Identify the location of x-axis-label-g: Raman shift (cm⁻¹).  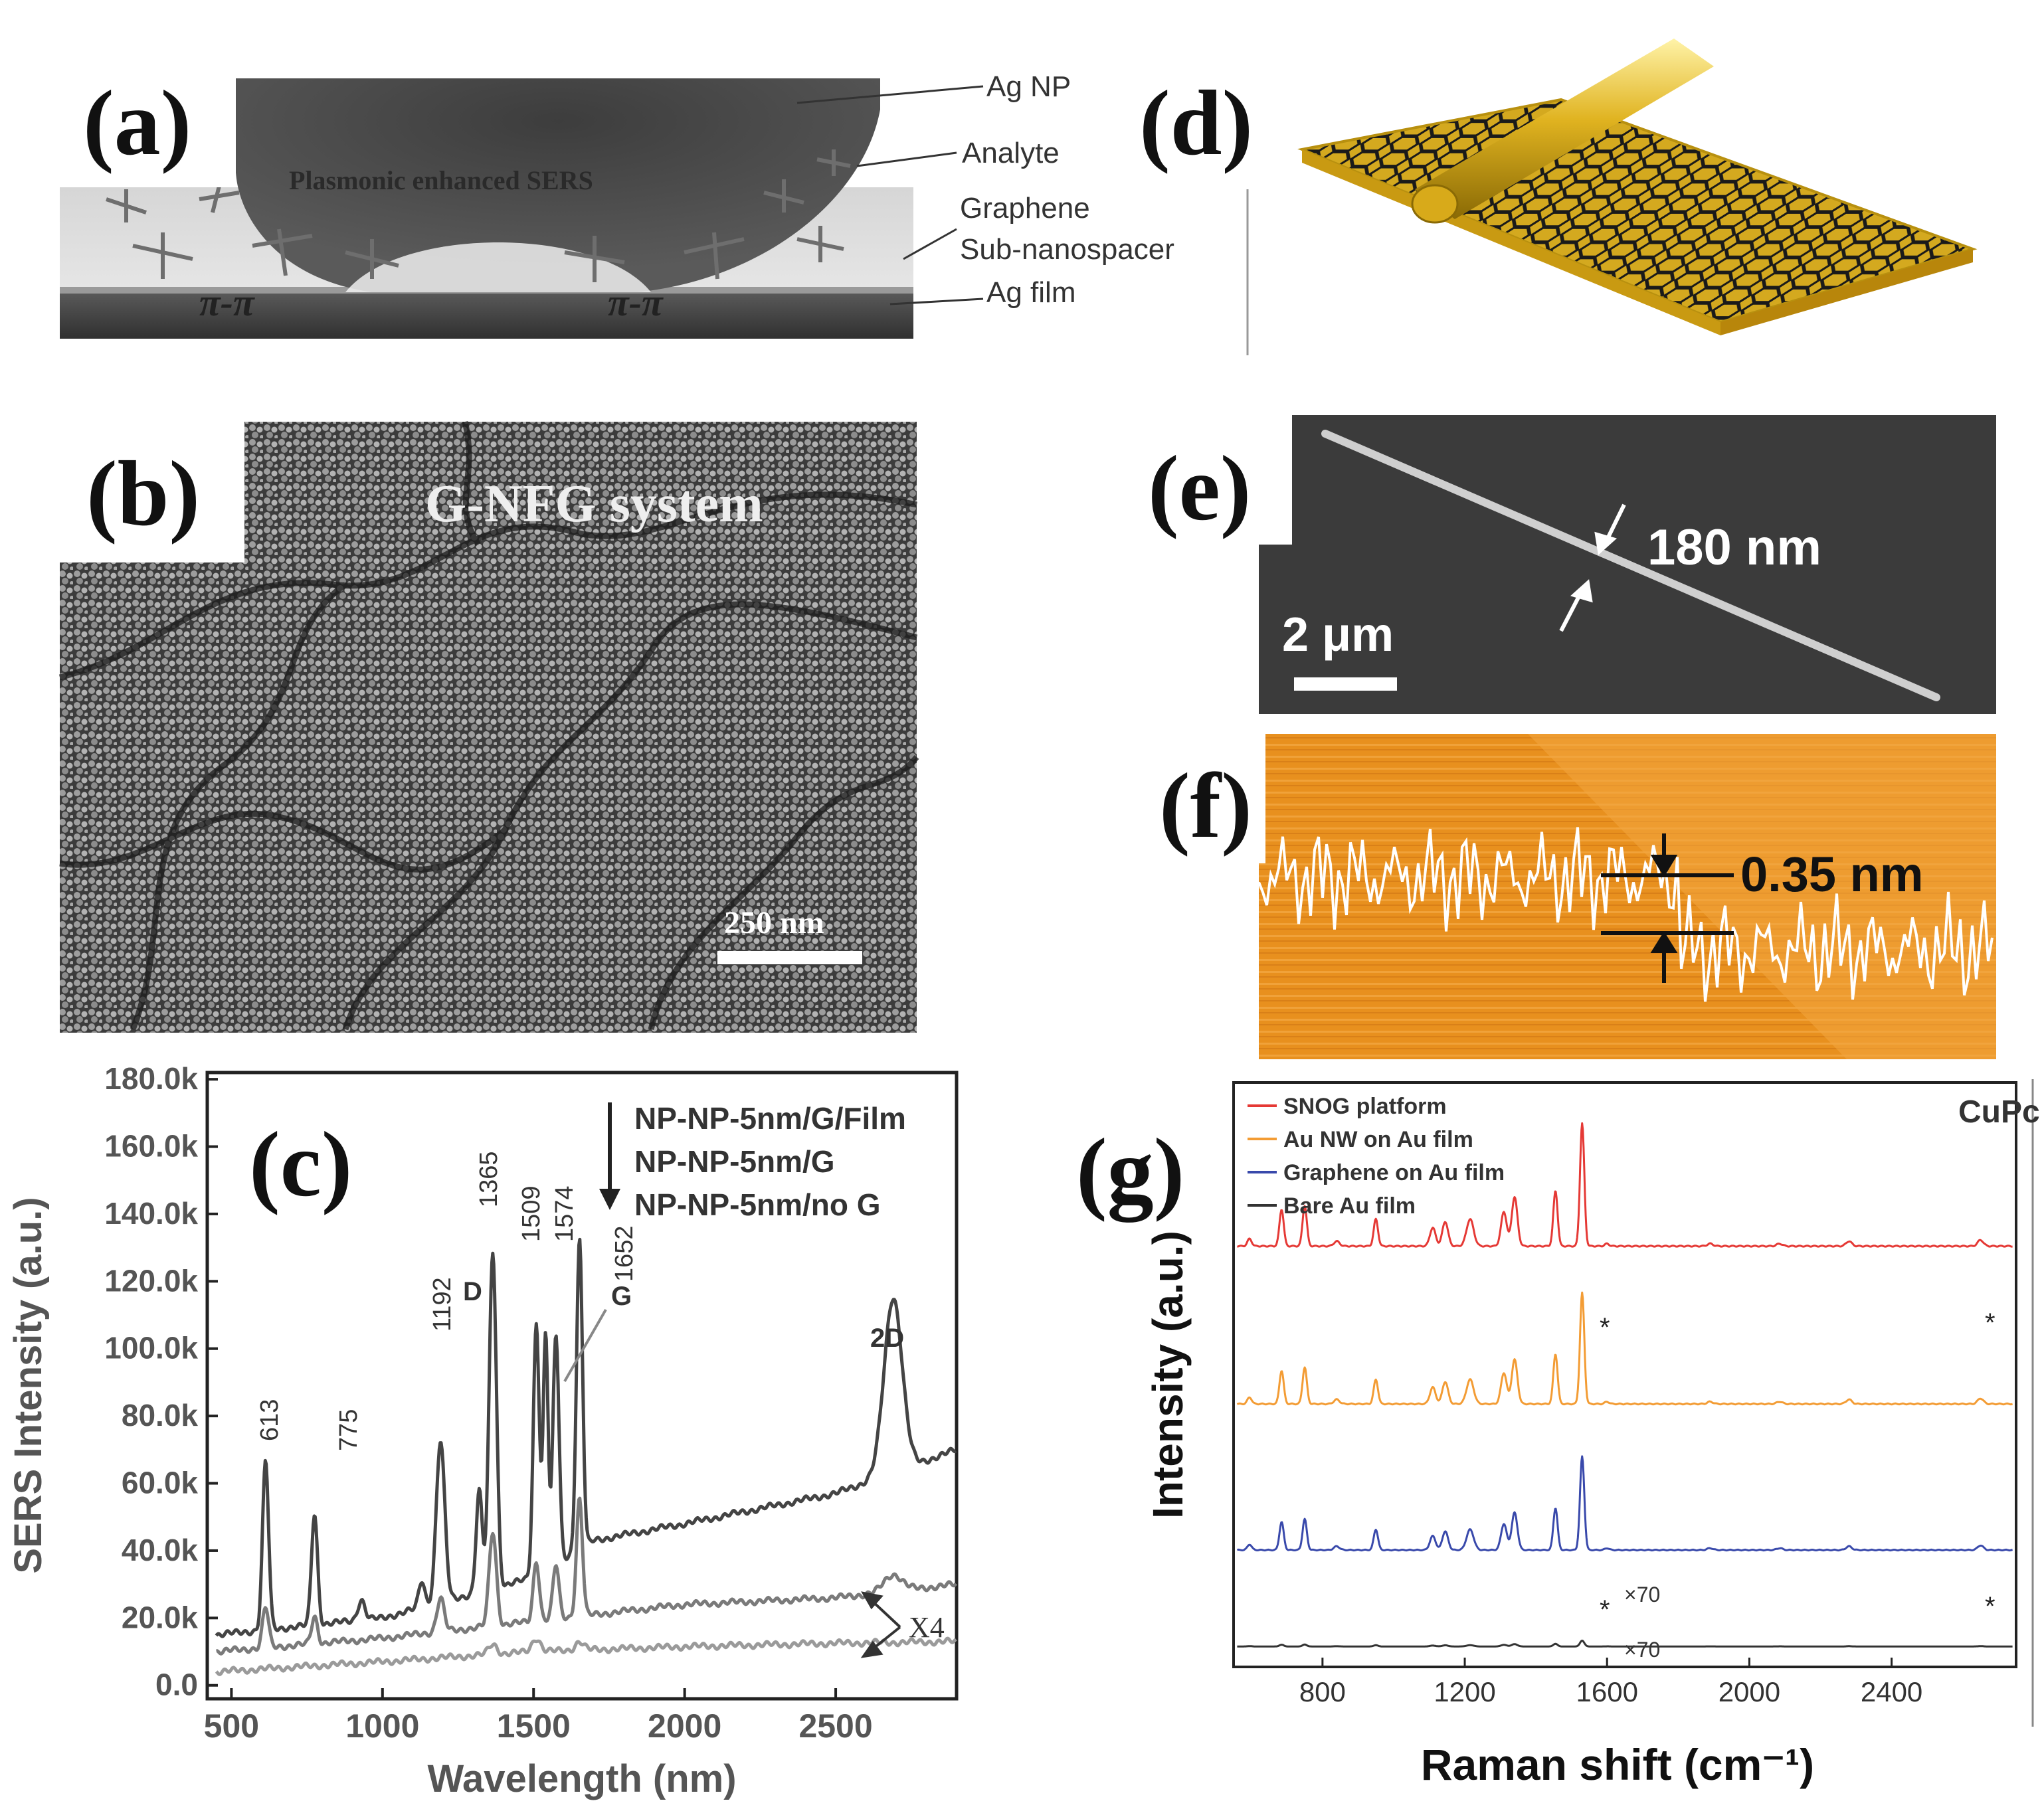
(1618, 1765).